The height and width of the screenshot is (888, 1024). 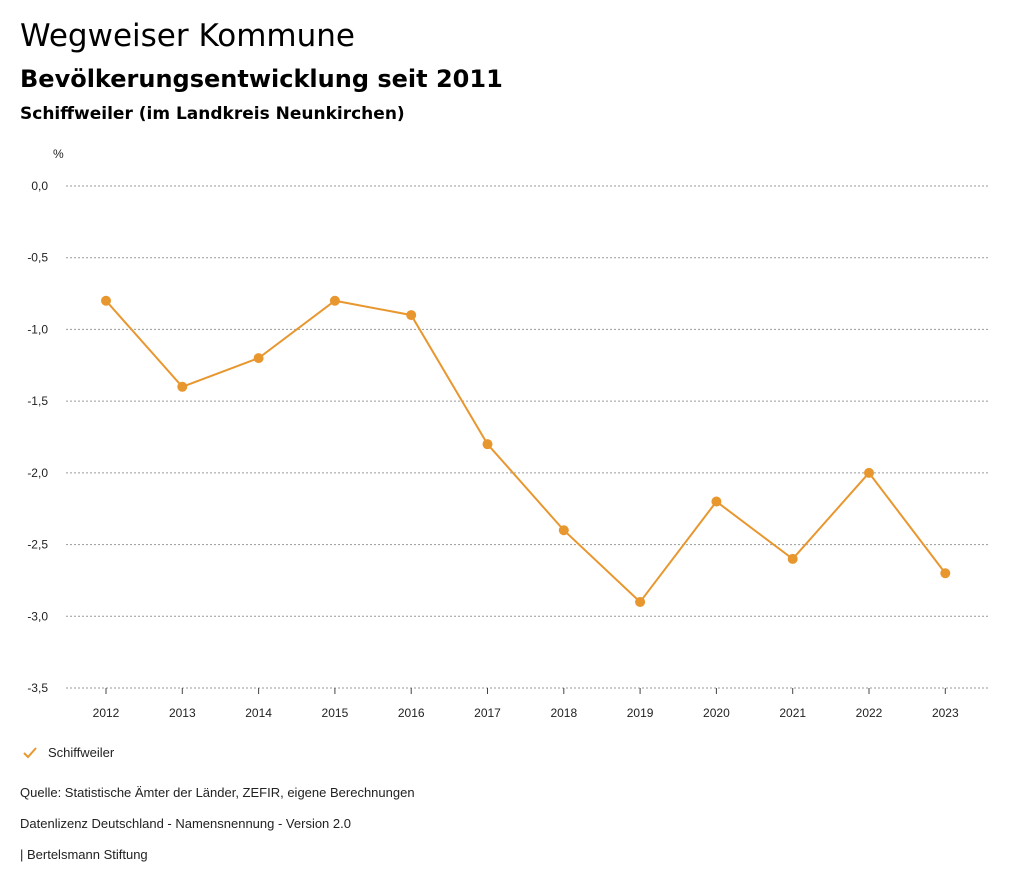 What do you see at coordinates (212, 114) in the screenshot?
I see `region-label: Schiffweiler (im Landkreis Neunkirchen)` at bounding box center [212, 114].